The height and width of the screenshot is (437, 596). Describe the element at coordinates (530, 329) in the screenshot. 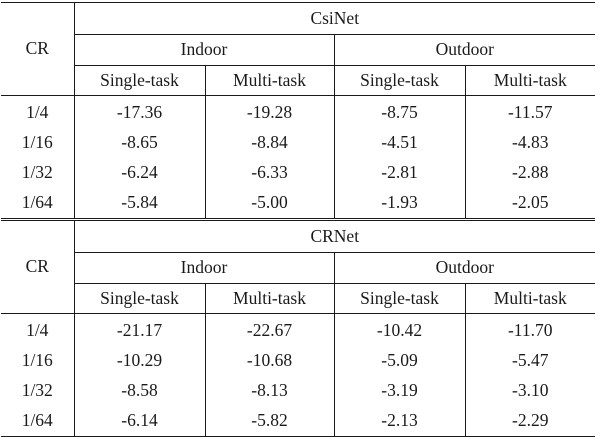

I see `value-cell: -11.70` at that location.